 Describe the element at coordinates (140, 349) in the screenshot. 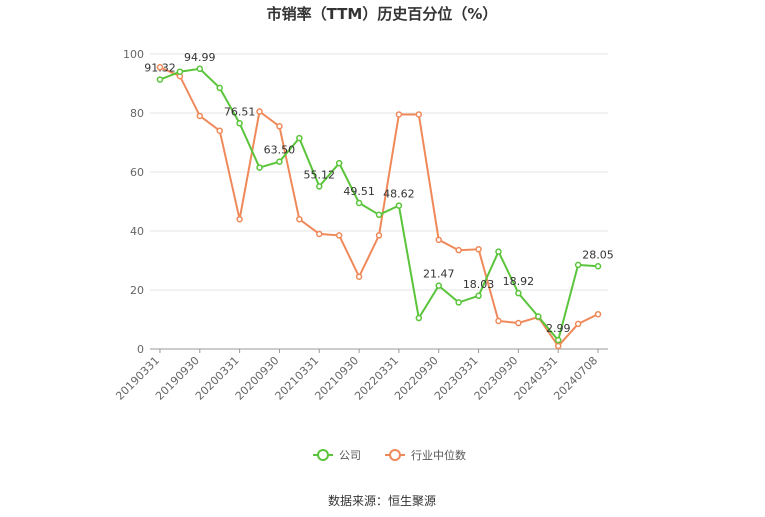

I see `y-tick-label: 0` at that location.